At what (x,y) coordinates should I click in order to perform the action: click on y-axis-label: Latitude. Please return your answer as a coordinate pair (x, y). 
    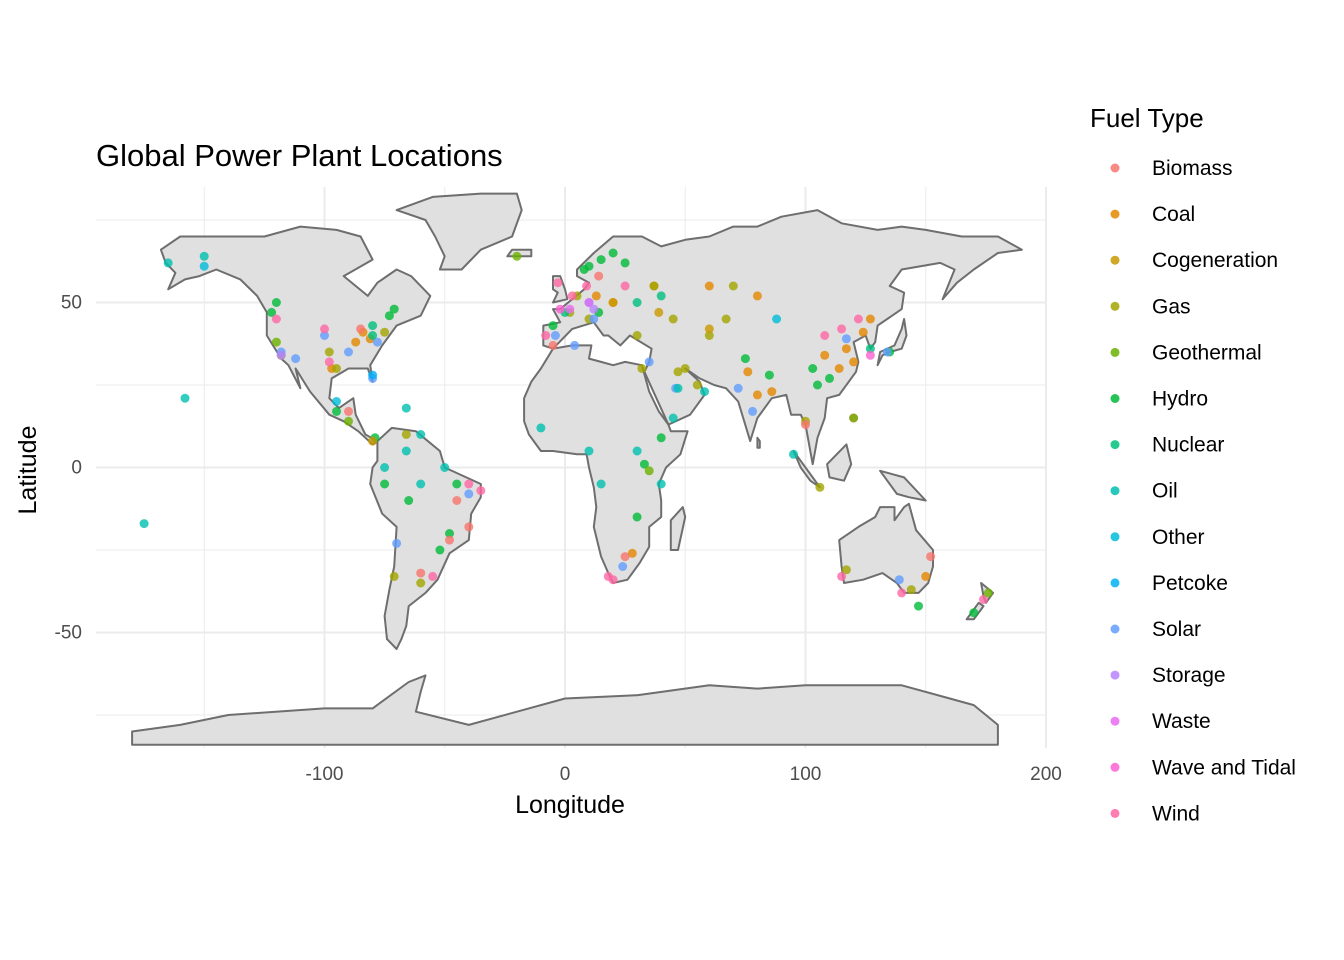
    Looking at the image, I should click on (28, 470).